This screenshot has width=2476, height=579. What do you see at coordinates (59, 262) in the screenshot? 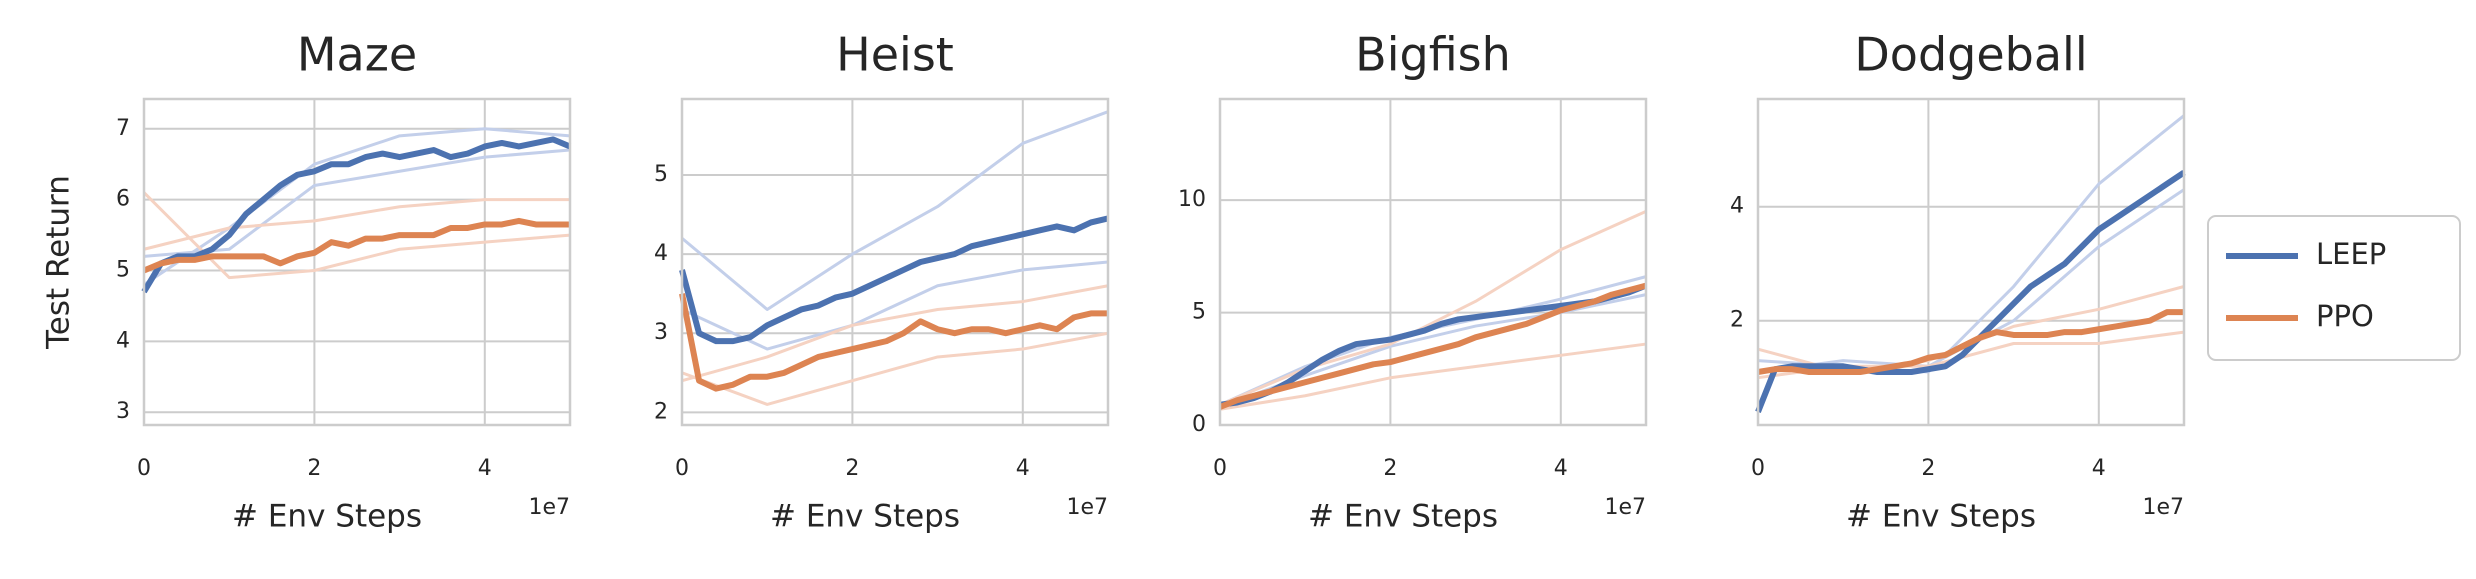
I see `y-axis-label: Test Return` at bounding box center [59, 262].